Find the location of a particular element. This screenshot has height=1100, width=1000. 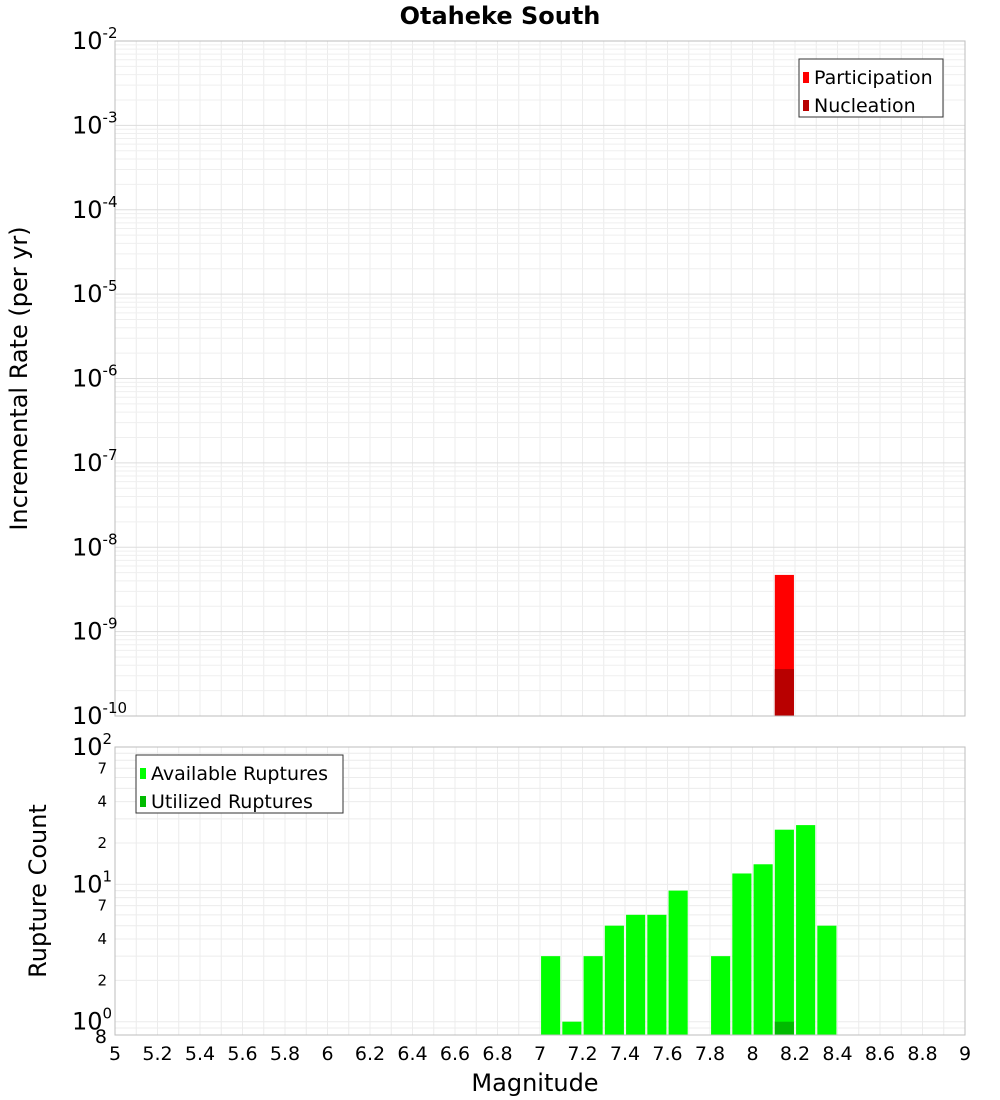

legend-entry: Utilized Ruptures is located at coordinates (232, 802).